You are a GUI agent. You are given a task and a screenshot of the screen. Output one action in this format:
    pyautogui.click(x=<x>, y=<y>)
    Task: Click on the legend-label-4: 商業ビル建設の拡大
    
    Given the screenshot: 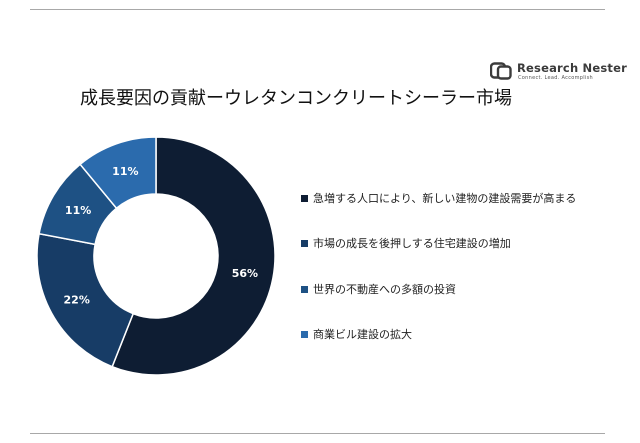 What is the action you would take?
    pyautogui.click(x=362, y=334)
    